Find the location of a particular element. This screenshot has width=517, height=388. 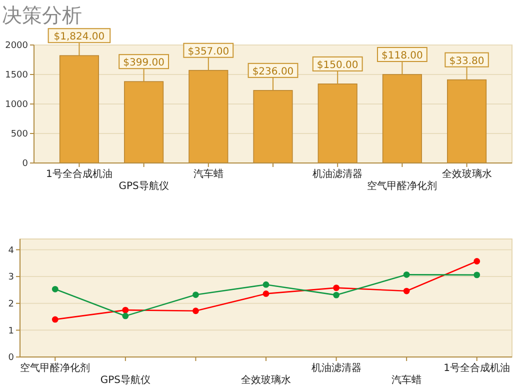

y-tick-label: 500 is located at coordinates (19, 135).